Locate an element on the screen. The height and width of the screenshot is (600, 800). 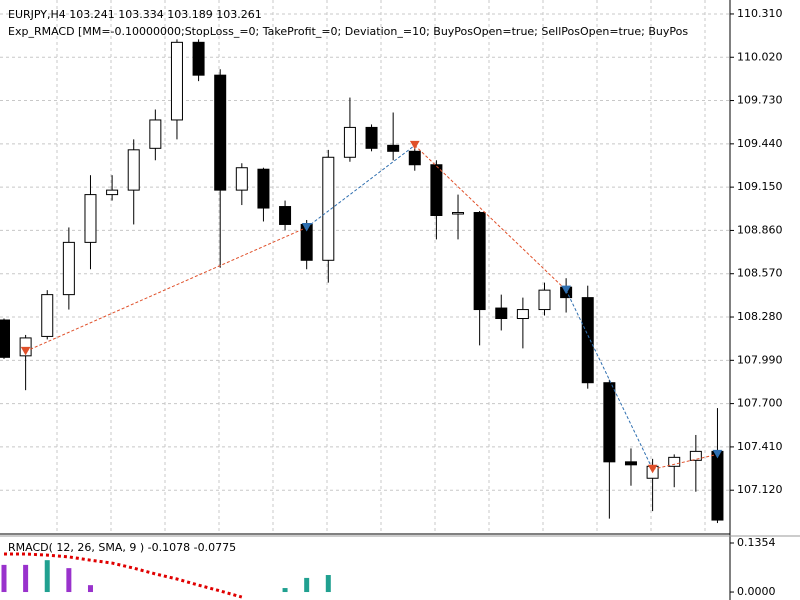
y-tick-label: 0.1354 is located at coordinates (756, 542).